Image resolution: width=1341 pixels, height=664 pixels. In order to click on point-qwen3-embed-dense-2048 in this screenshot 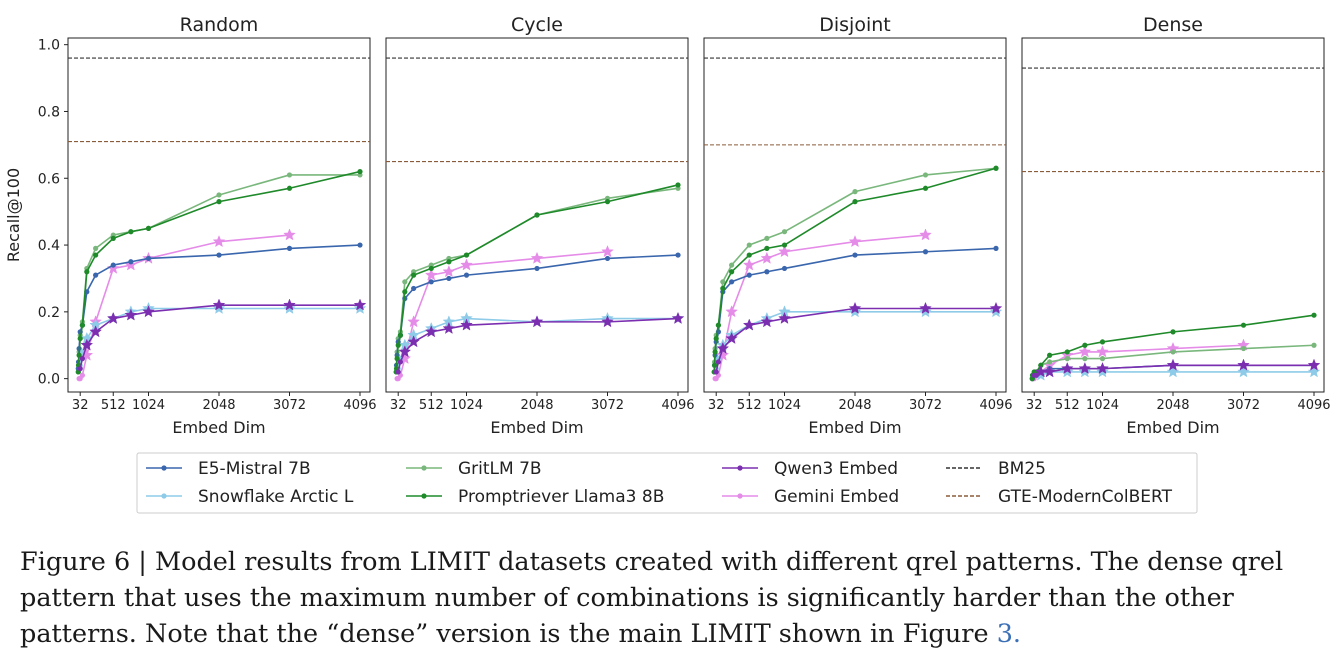, I will do `click(1173, 364)`.